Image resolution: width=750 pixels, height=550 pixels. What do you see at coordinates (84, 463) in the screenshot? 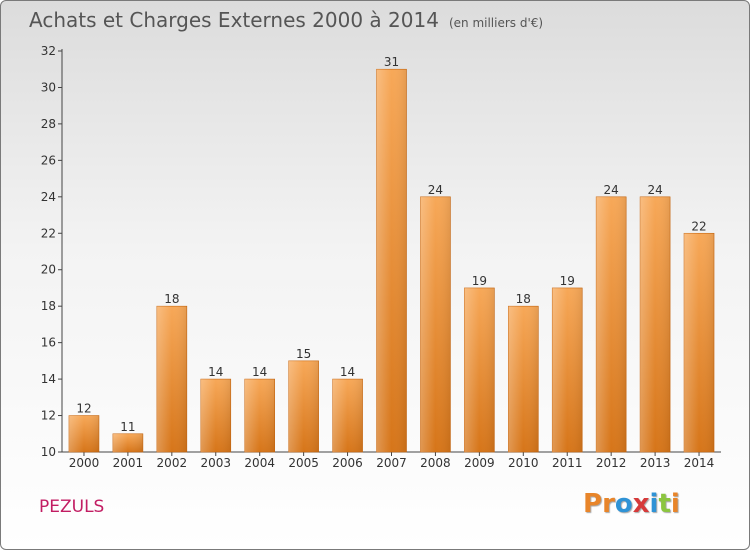
I see `x-tick-label: 2000` at bounding box center [84, 463].